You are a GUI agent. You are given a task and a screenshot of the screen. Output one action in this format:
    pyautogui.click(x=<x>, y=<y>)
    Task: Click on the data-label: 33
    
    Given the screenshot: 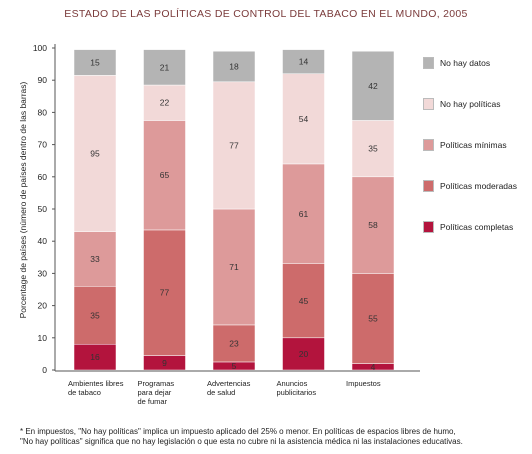 What is the action you would take?
    pyautogui.click(x=95, y=259)
    